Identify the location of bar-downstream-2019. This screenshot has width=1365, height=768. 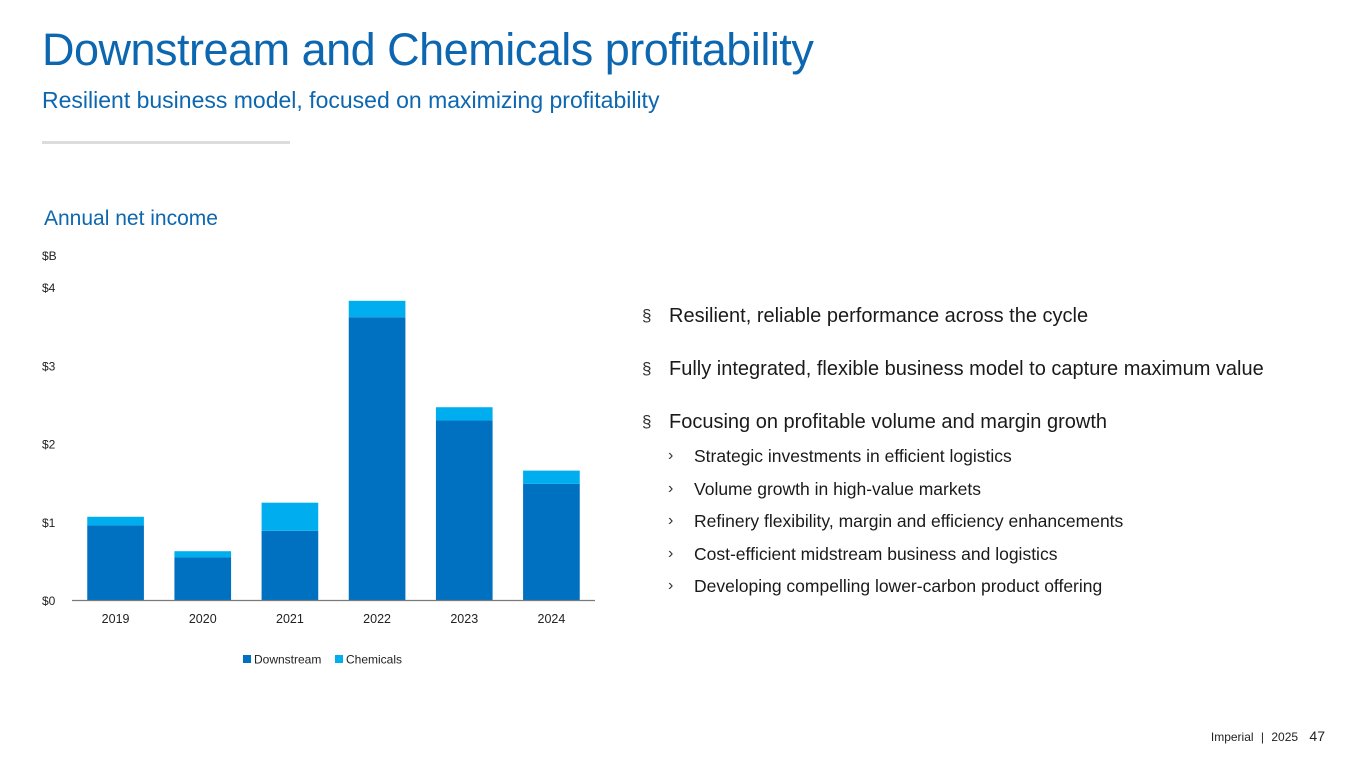
(115, 563).